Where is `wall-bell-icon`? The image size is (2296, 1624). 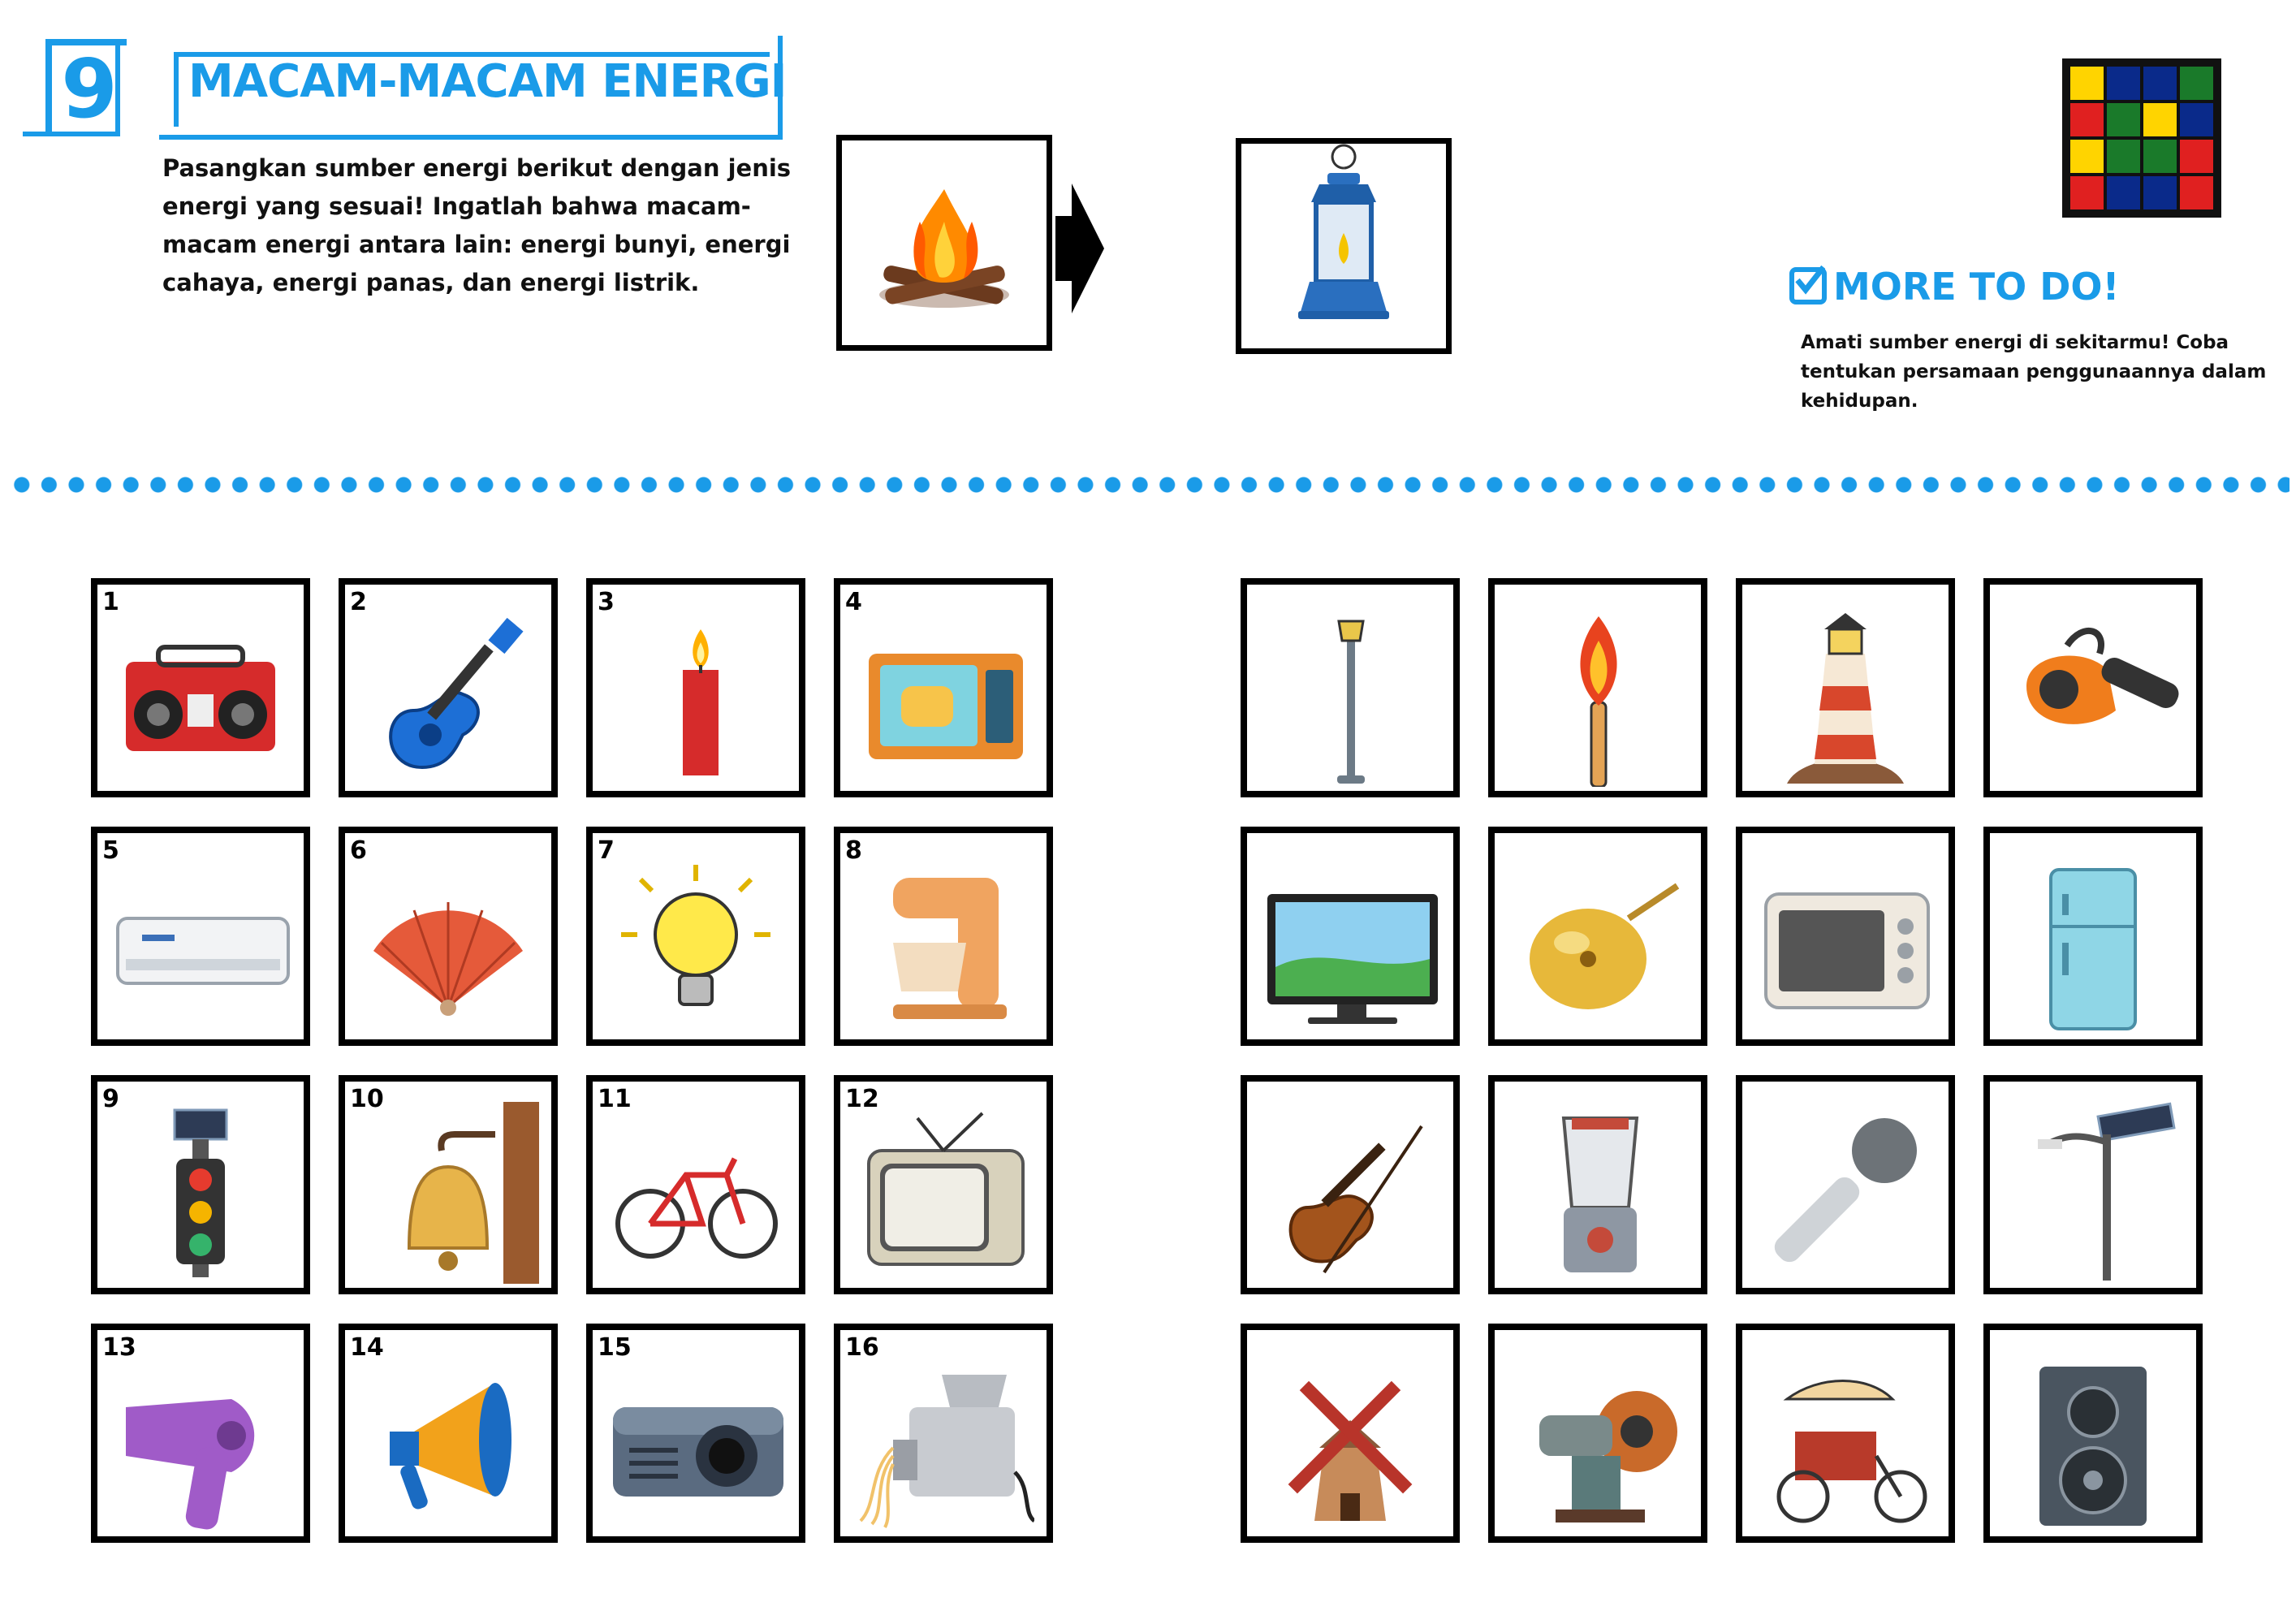 wall-bell-icon is located at coordinates (473, 1193).